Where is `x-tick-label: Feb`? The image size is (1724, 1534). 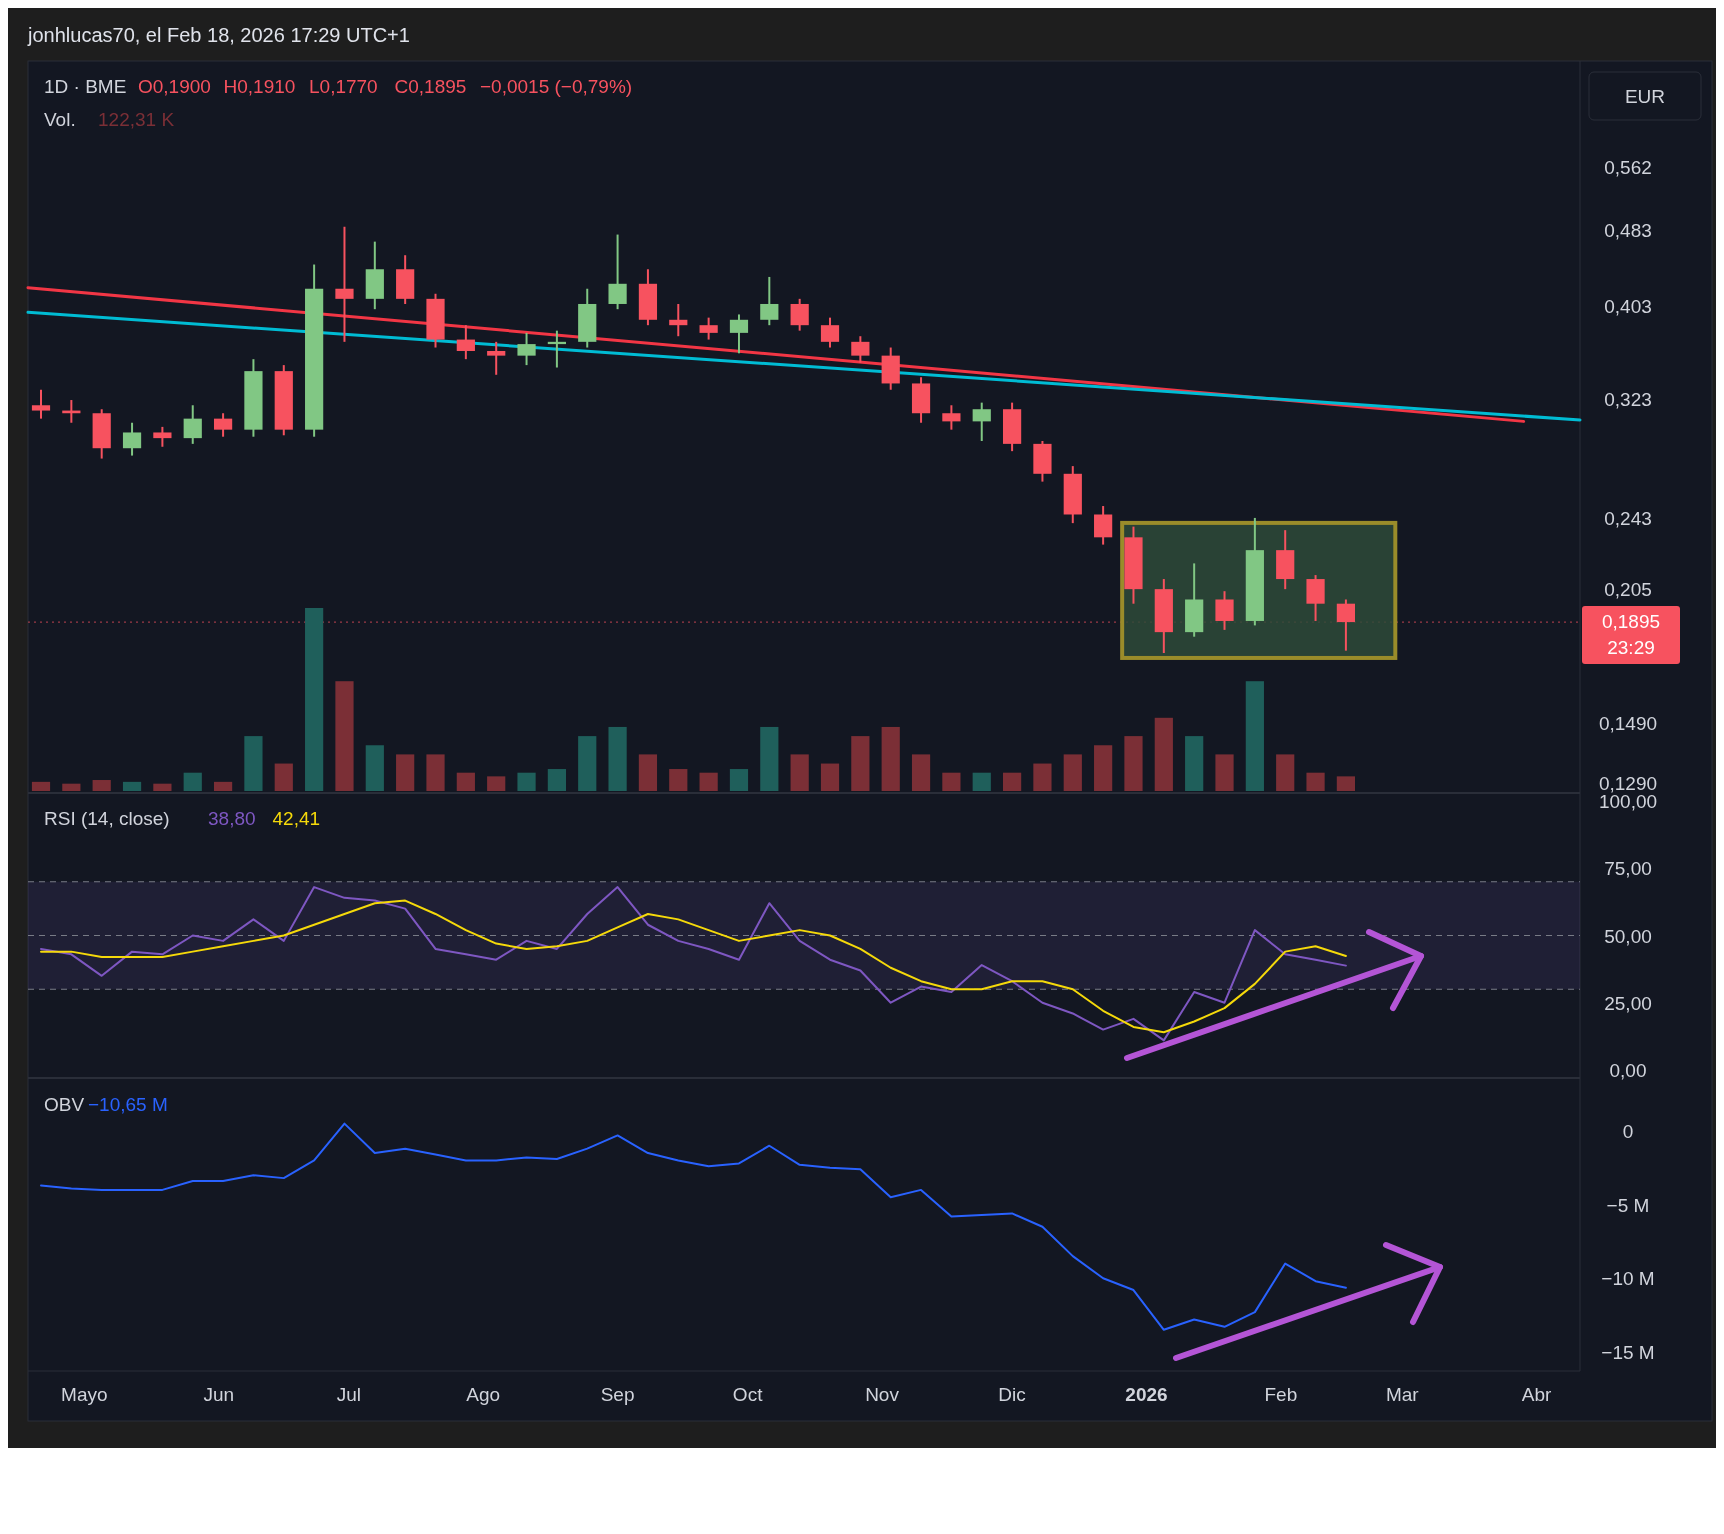
x-tick-label: Feb is located at coordinates (1281, 1394).